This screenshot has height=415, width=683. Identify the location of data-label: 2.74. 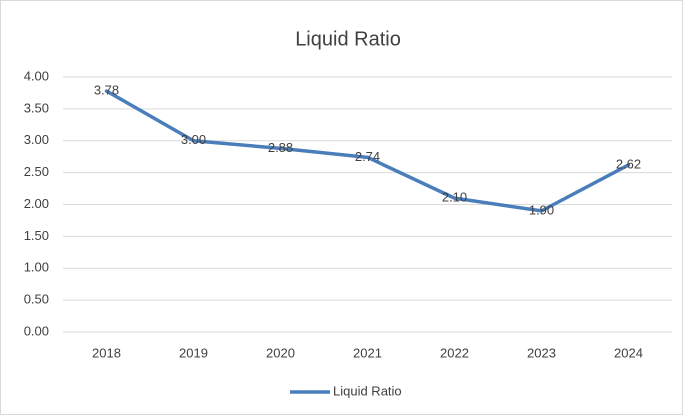
(367, 156).